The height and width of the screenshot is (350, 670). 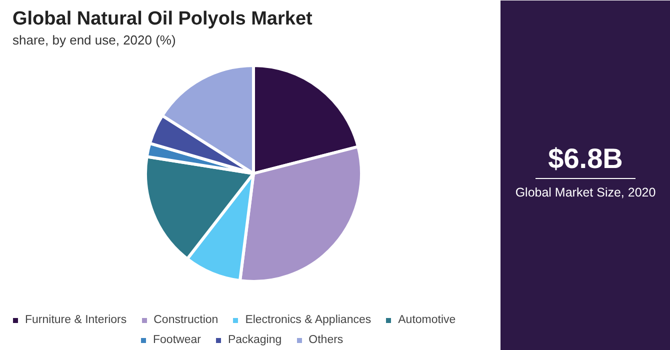 What do you see at coordinates (186, 320) in the screenshot?
I see `legend-label: Construction` at bounding box center [186, 320].